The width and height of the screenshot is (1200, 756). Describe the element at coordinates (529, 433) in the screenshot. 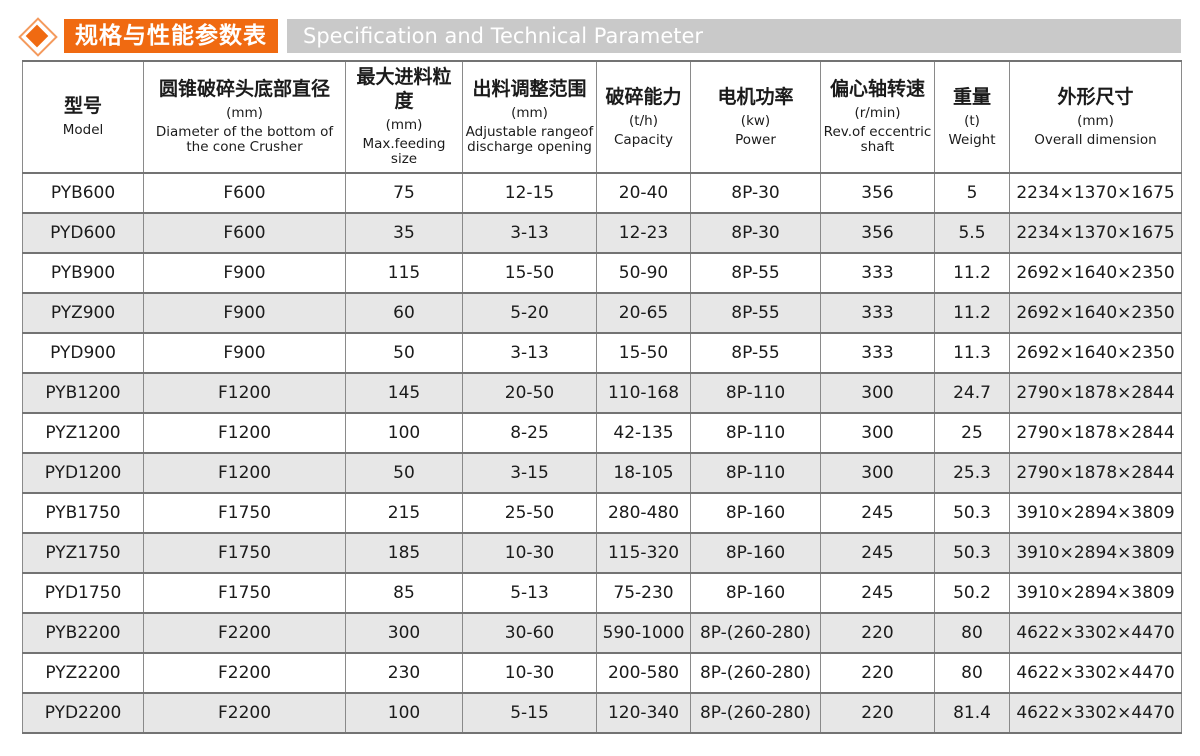

I see `cell-discharge_range: 8-25` at that location.